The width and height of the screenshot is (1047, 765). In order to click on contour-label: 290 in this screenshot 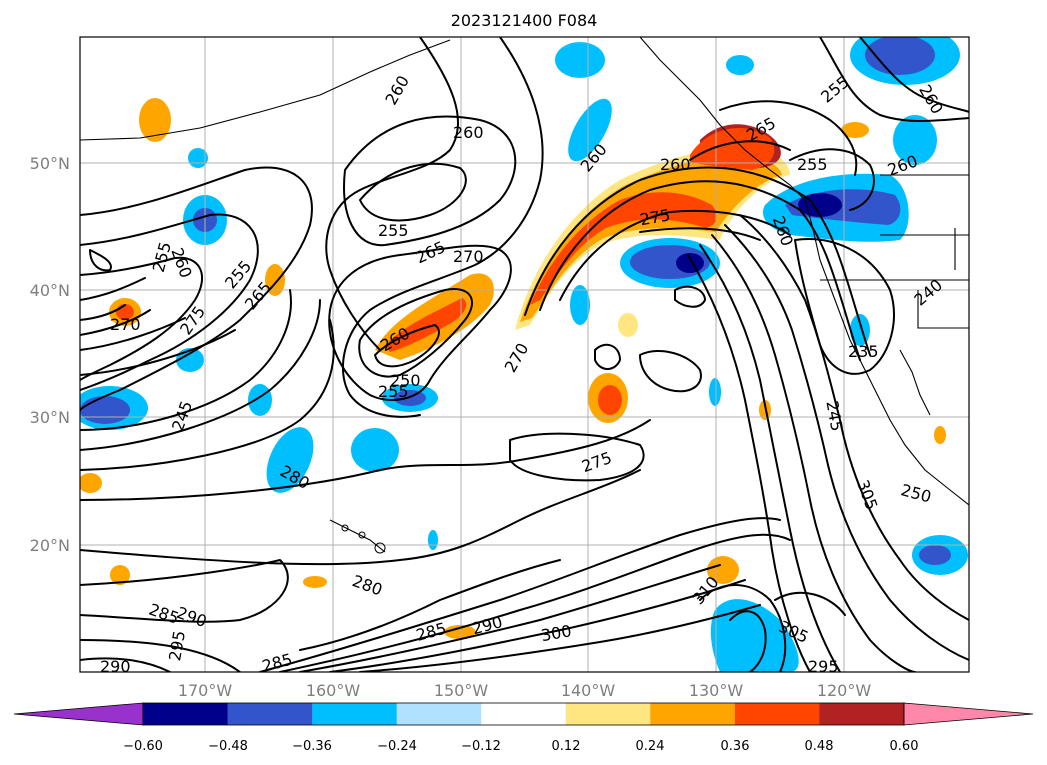, I will do `click(115, 666)`.